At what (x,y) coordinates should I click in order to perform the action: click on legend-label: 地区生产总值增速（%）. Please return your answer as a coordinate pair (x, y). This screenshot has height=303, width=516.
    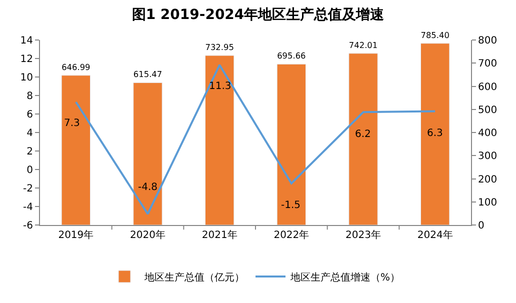
    Looking at the image, I should click on (345, 277).